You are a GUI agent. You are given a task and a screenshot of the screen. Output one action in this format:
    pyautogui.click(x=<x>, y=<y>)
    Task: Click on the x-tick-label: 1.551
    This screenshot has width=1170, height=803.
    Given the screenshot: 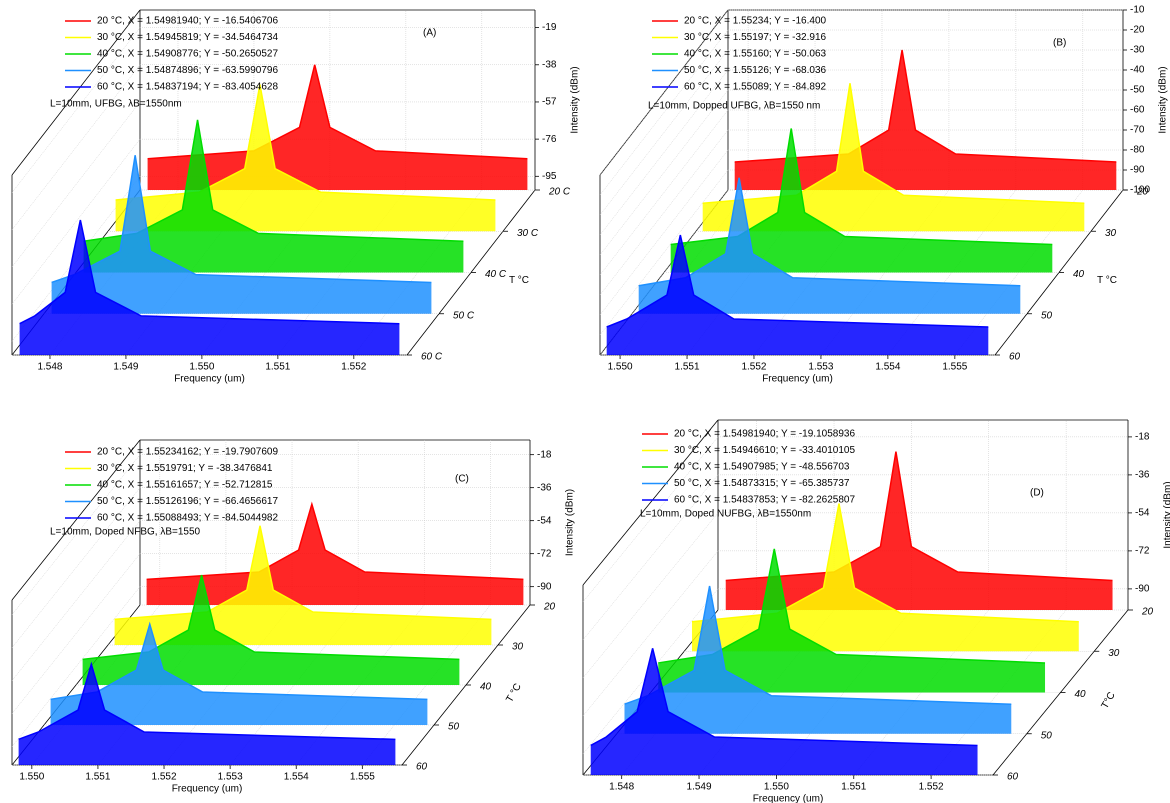 What is the action you would take?
    pyautogui.click(x=853, y=787)
    